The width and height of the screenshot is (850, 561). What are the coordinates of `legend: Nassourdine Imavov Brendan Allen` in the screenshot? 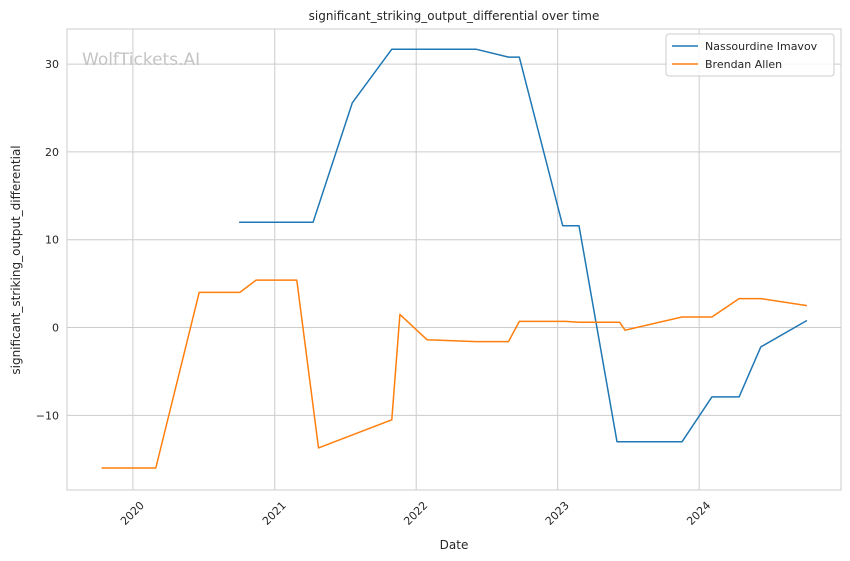 It's located at (750, 55).